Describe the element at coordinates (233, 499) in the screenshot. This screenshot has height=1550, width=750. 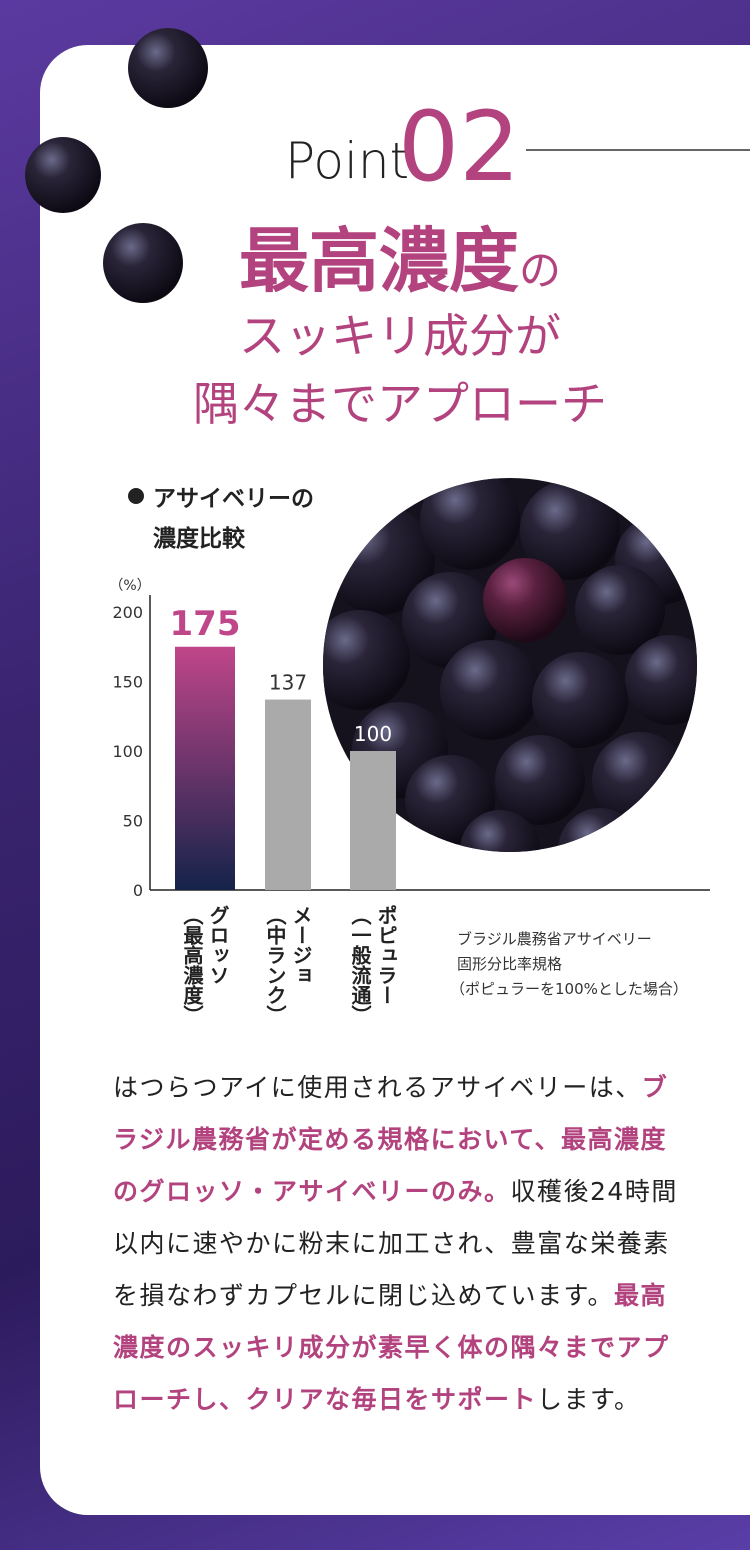
I see `chart-title: アサイベリーの` at that location.